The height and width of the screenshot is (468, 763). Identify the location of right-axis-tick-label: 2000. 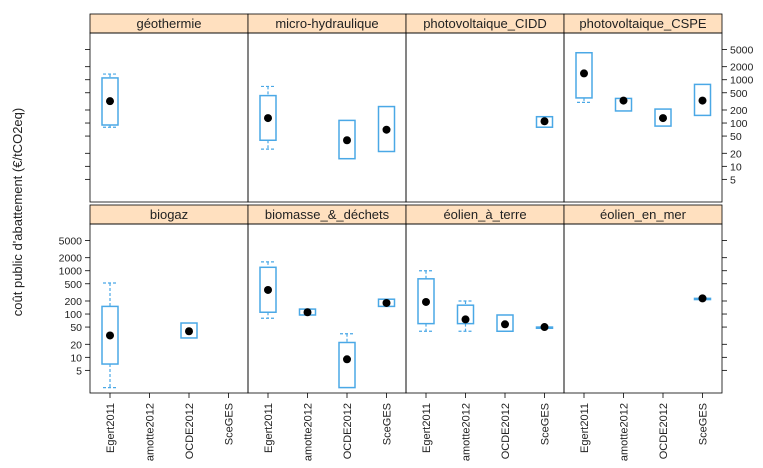
(742, 68).